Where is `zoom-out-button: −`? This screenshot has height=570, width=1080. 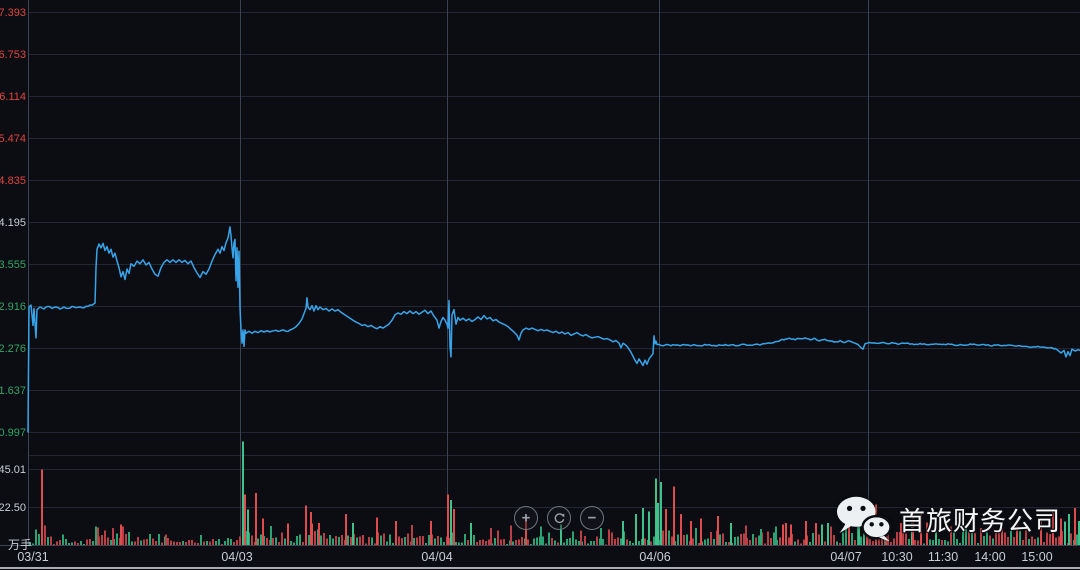
zoom-out-button: − is located at coordinates (592, 518).